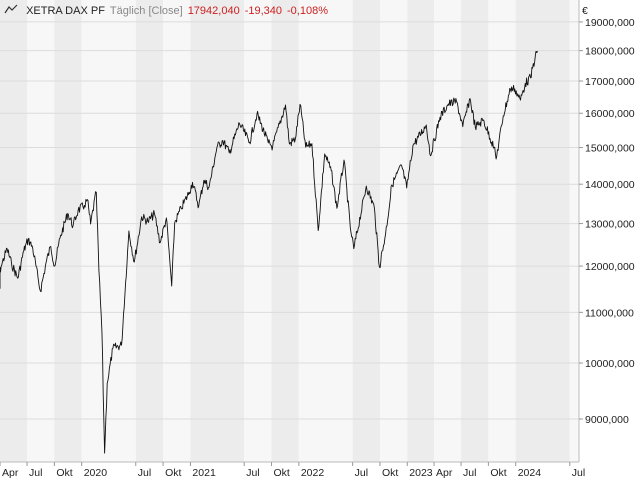 This screenshot has width=640, height=480. I want to click on line-chart-icon, so click(12, 10).